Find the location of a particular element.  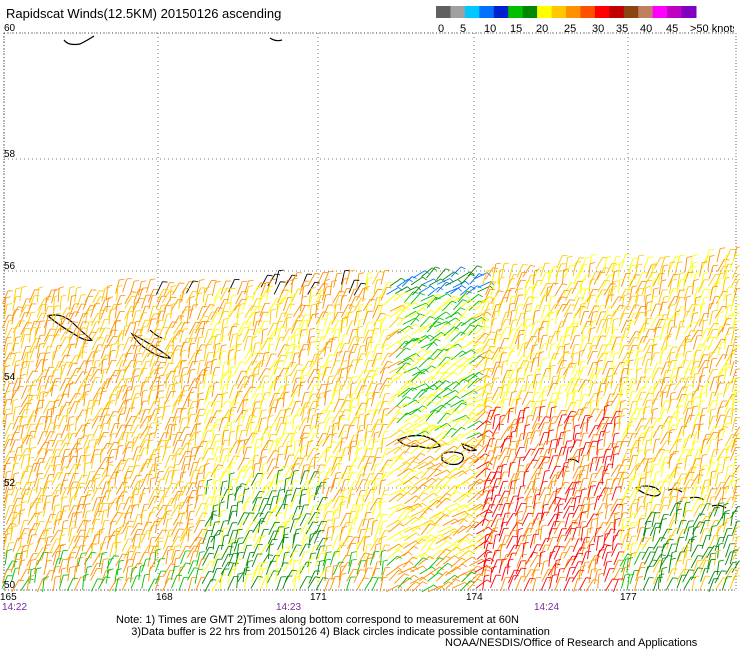

lat-label: 52 is located at coordinates (10, 483).